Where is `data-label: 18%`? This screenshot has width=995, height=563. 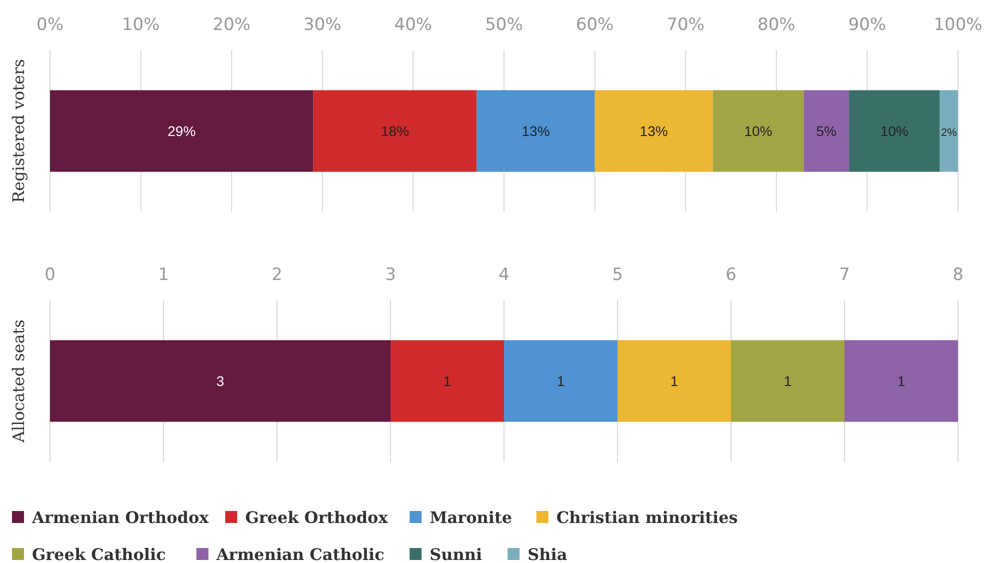 data-label: 18% is located at coordinates (395, 131).